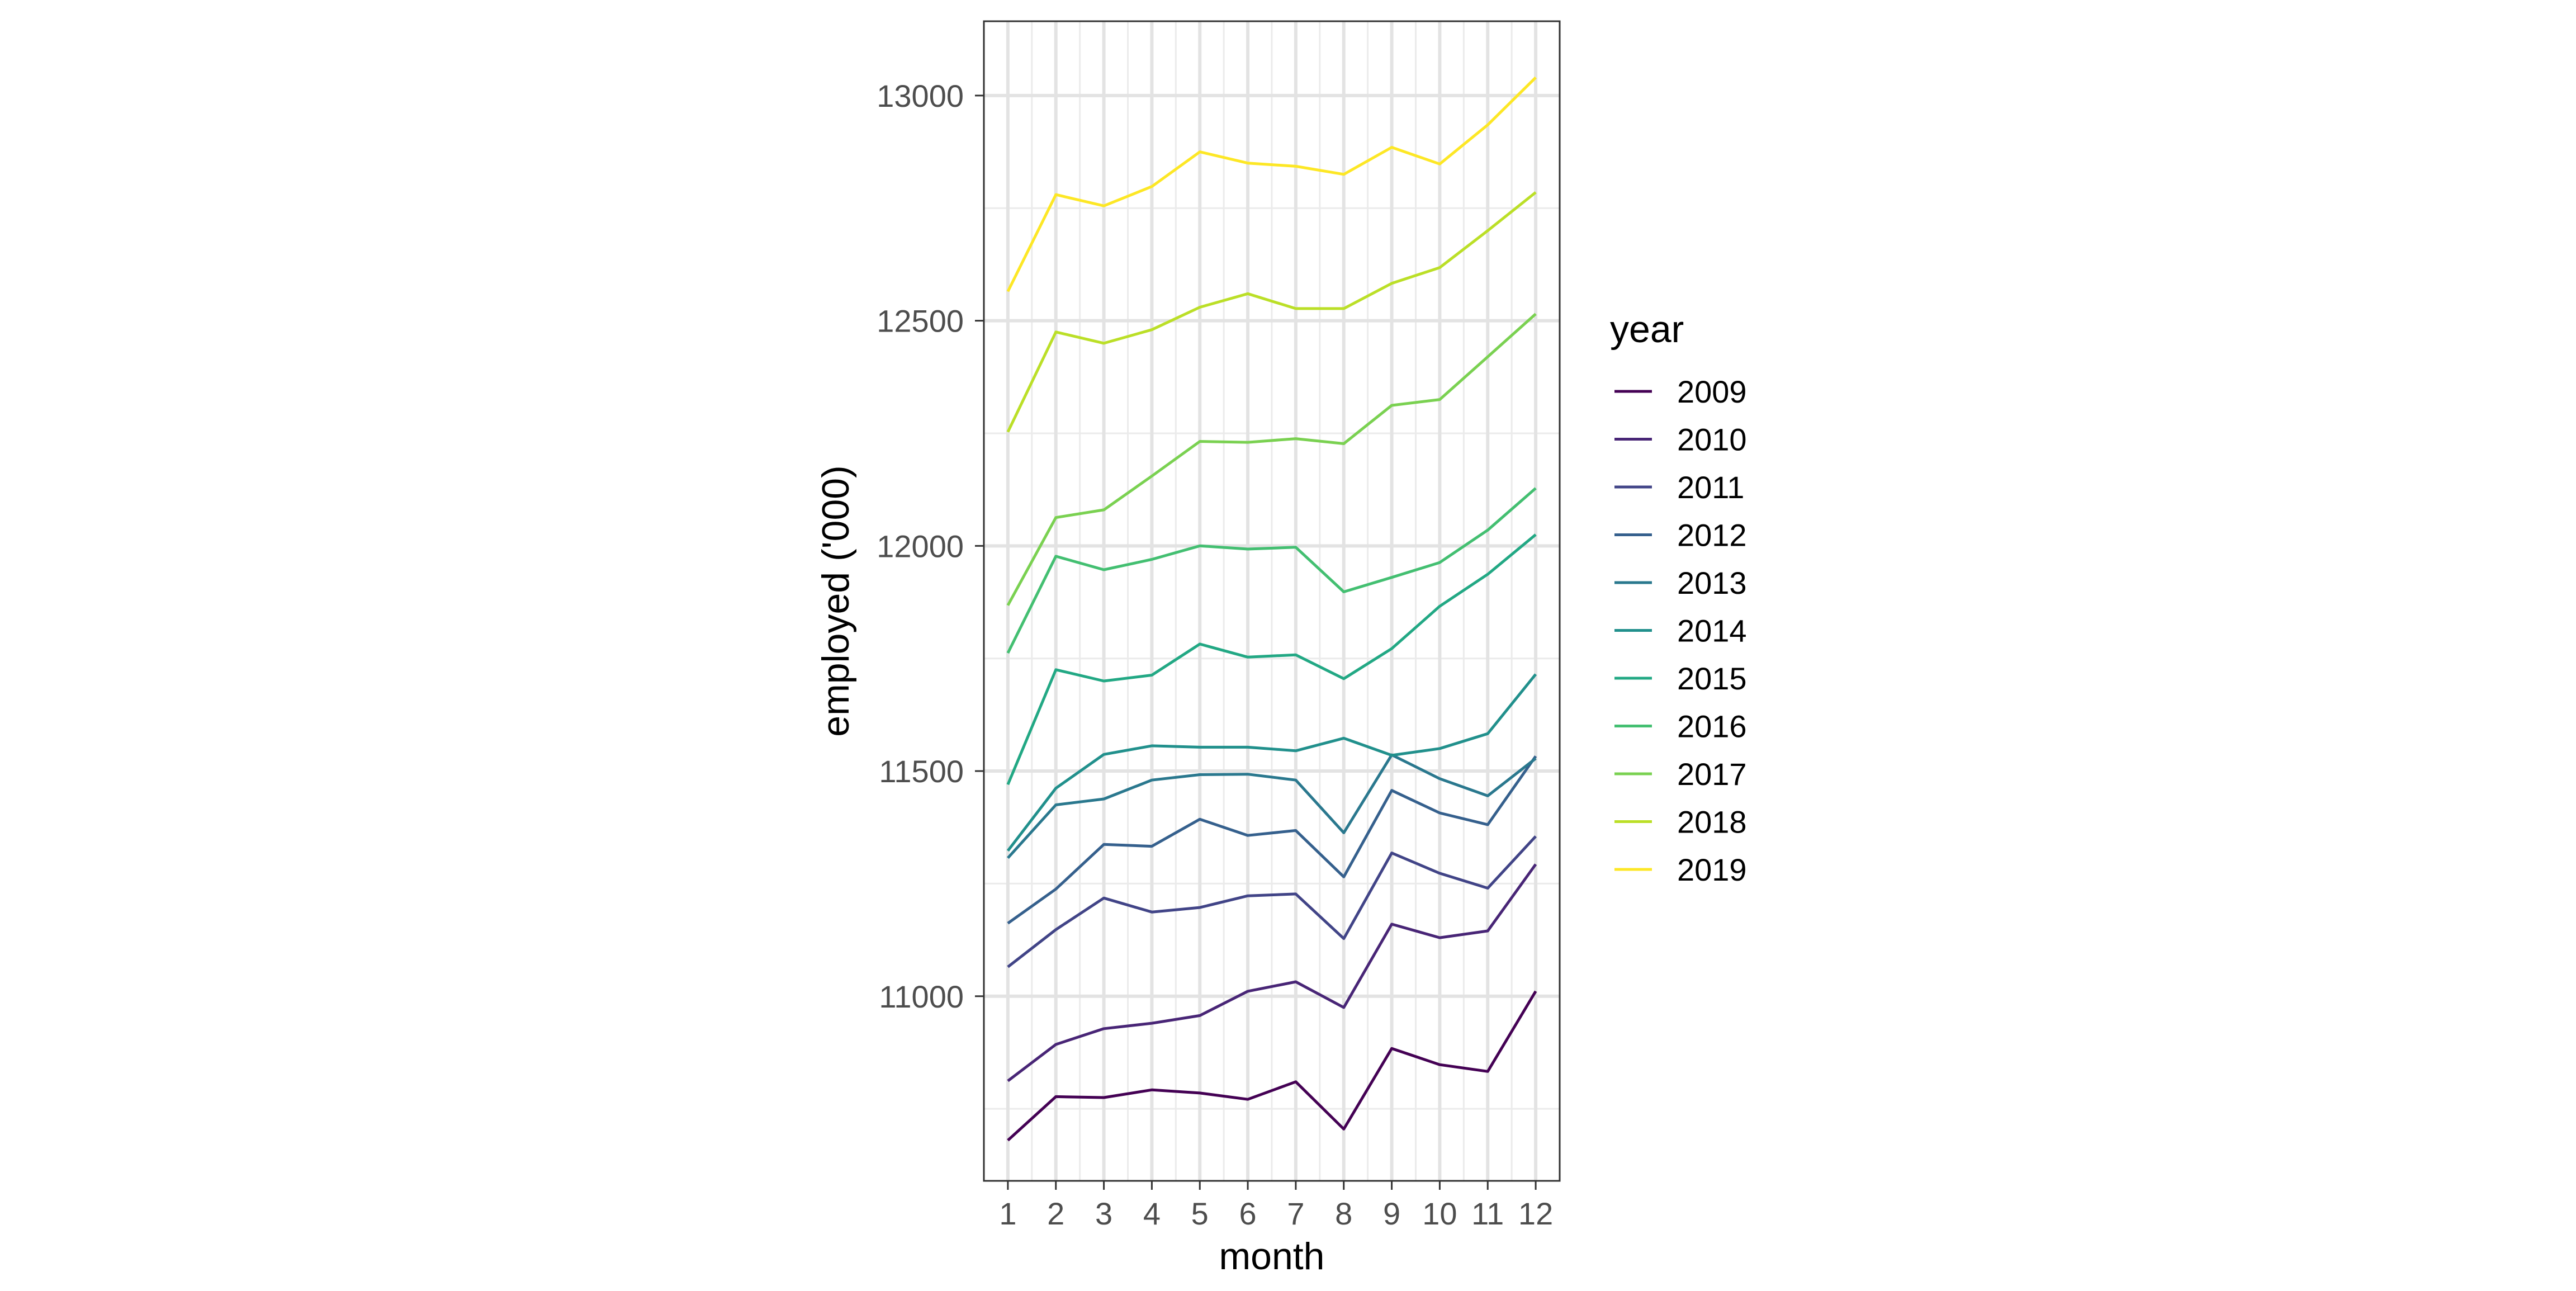 The width and height of the screenshot is (2576, 1291). Describe the element at coordinates (1272, 1066) in the screenshot. I see `series-line-2009` at that location.